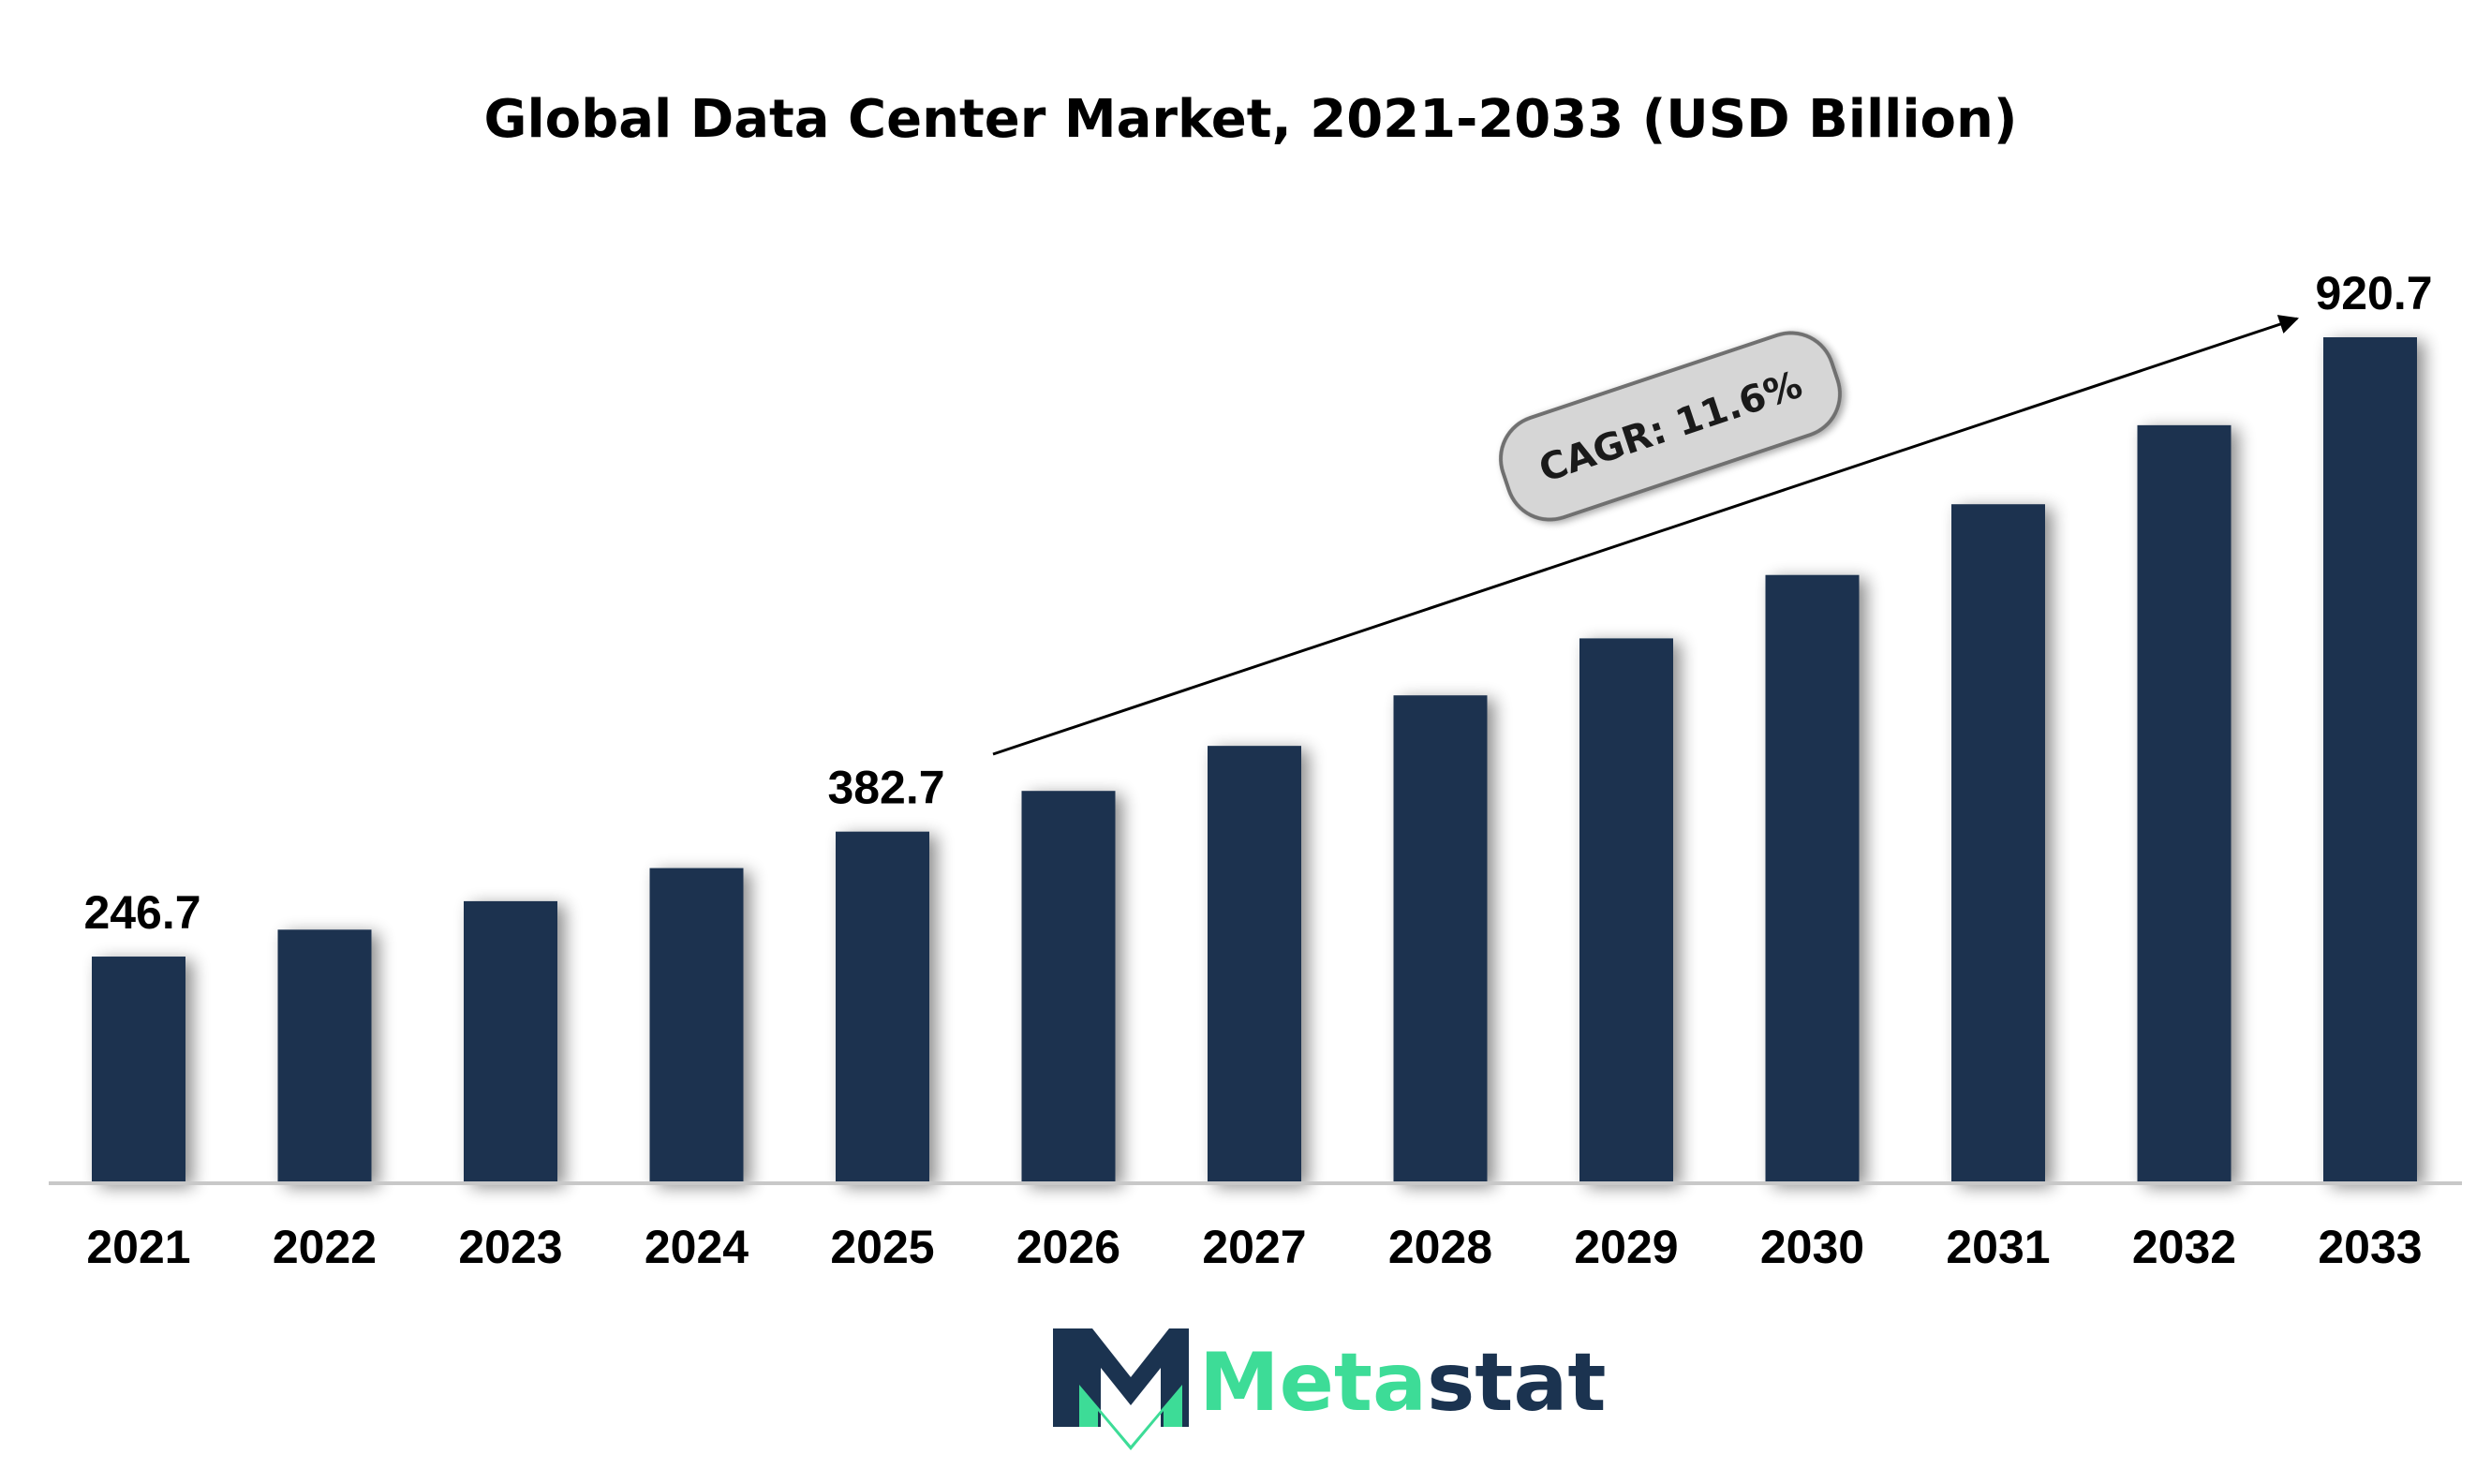 This screenshot has height=1484, width=2491. Describe the element at coordinates (1626, 910) in the screenshot. I see `bar-2029` at that location.